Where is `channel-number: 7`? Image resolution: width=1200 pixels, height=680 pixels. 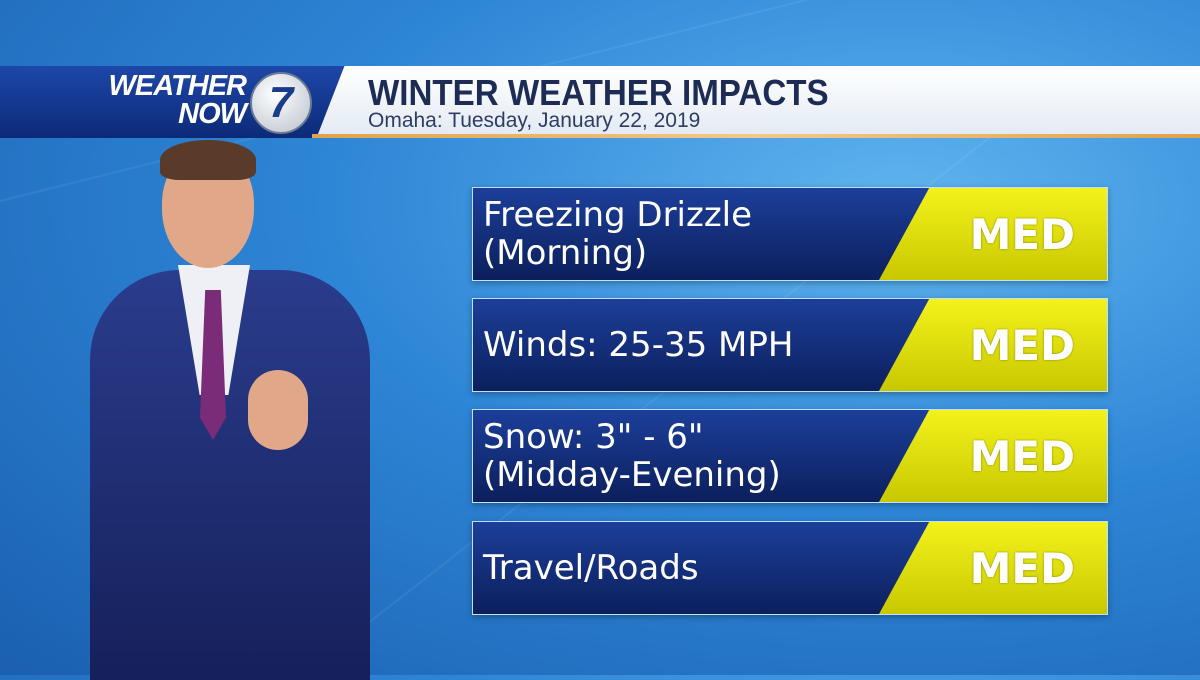
channel-number: 7 is located at coordinates (281, 102).